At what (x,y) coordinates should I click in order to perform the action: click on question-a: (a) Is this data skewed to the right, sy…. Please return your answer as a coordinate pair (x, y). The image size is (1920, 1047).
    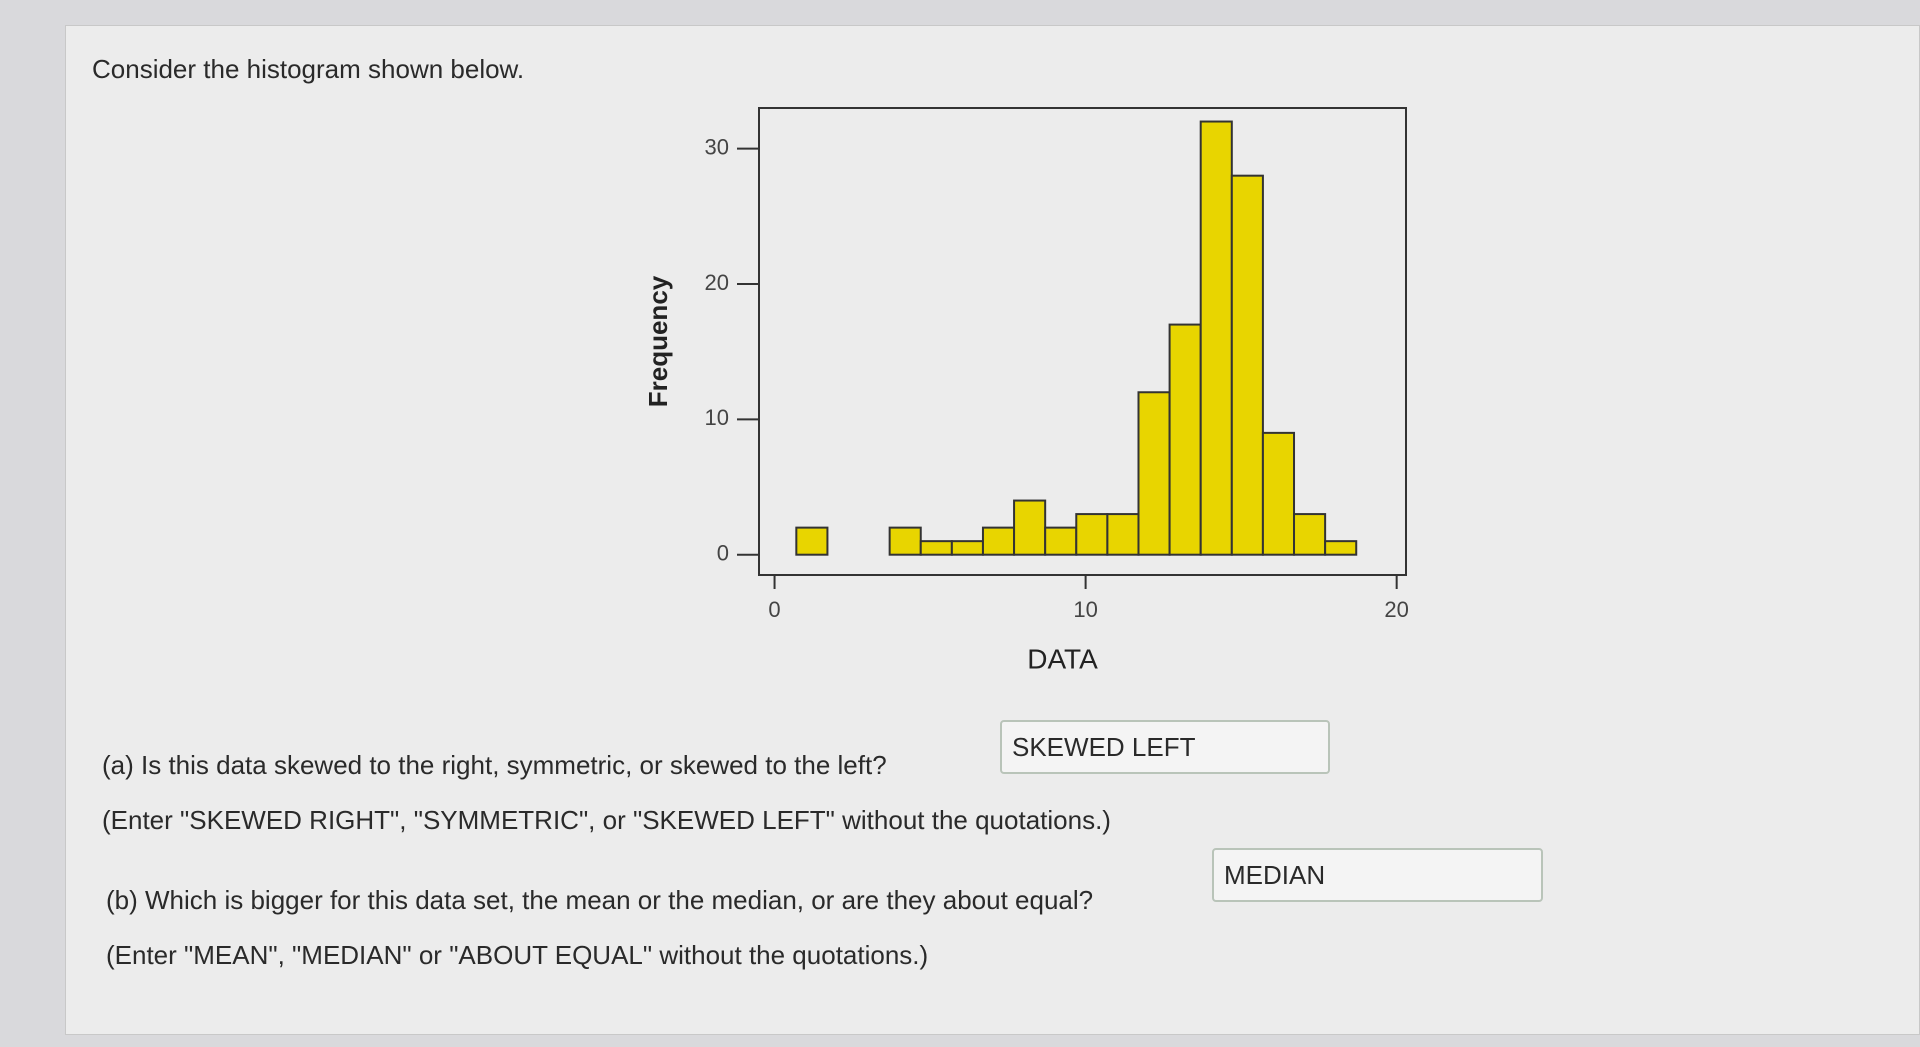
    Looking at the image, I should click on (494, 765).